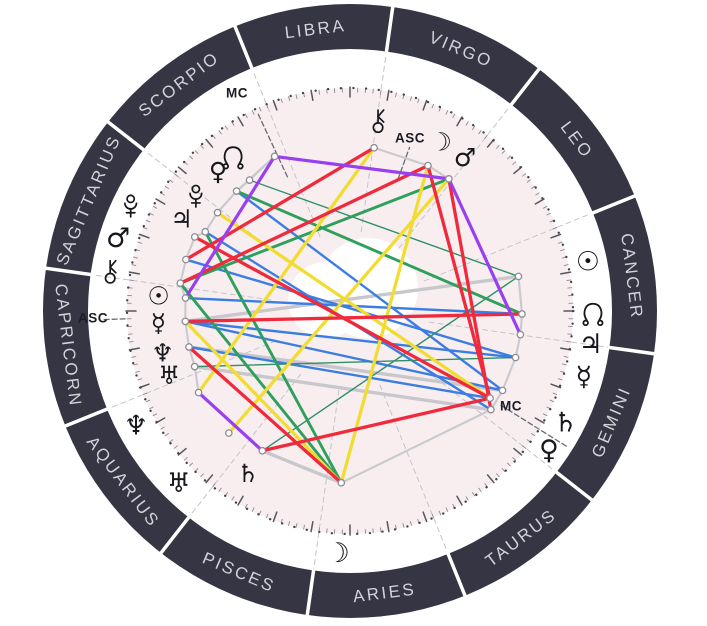  I want to click on planet-marker-mars-inner, so click(448, 179).